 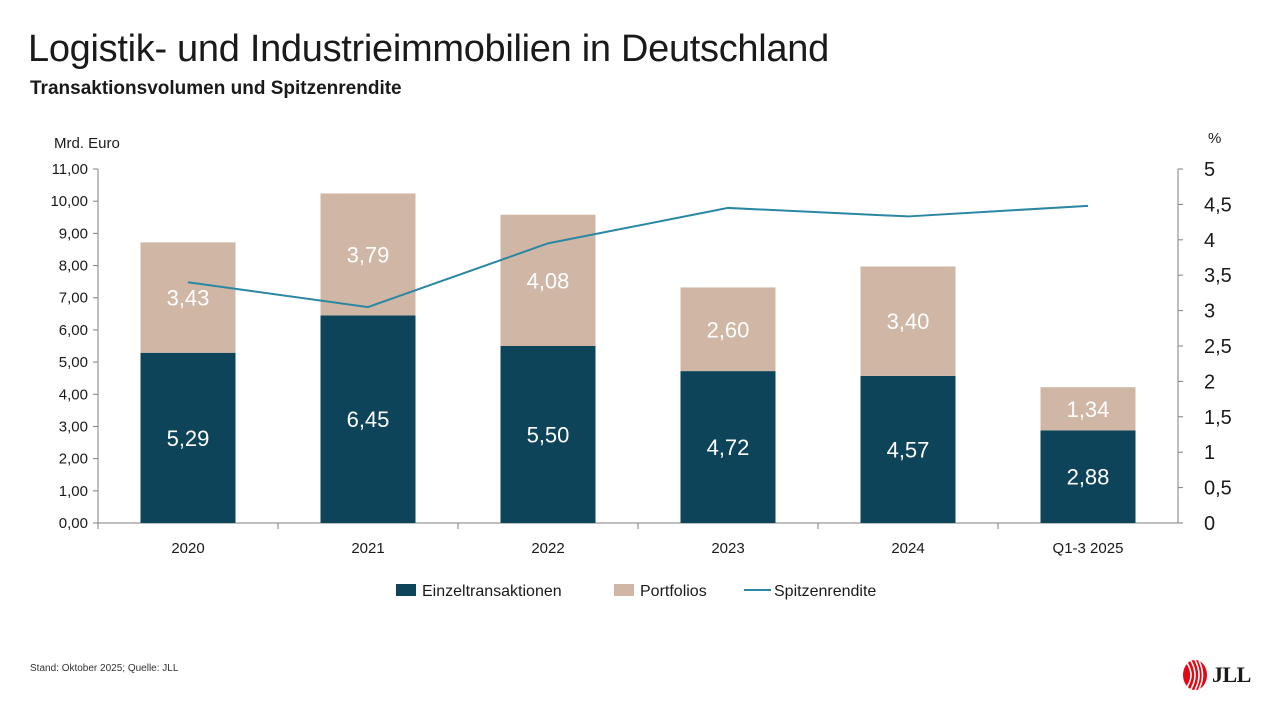 I want to click on x-tick-label: 2021, so click(x=367, y=548).